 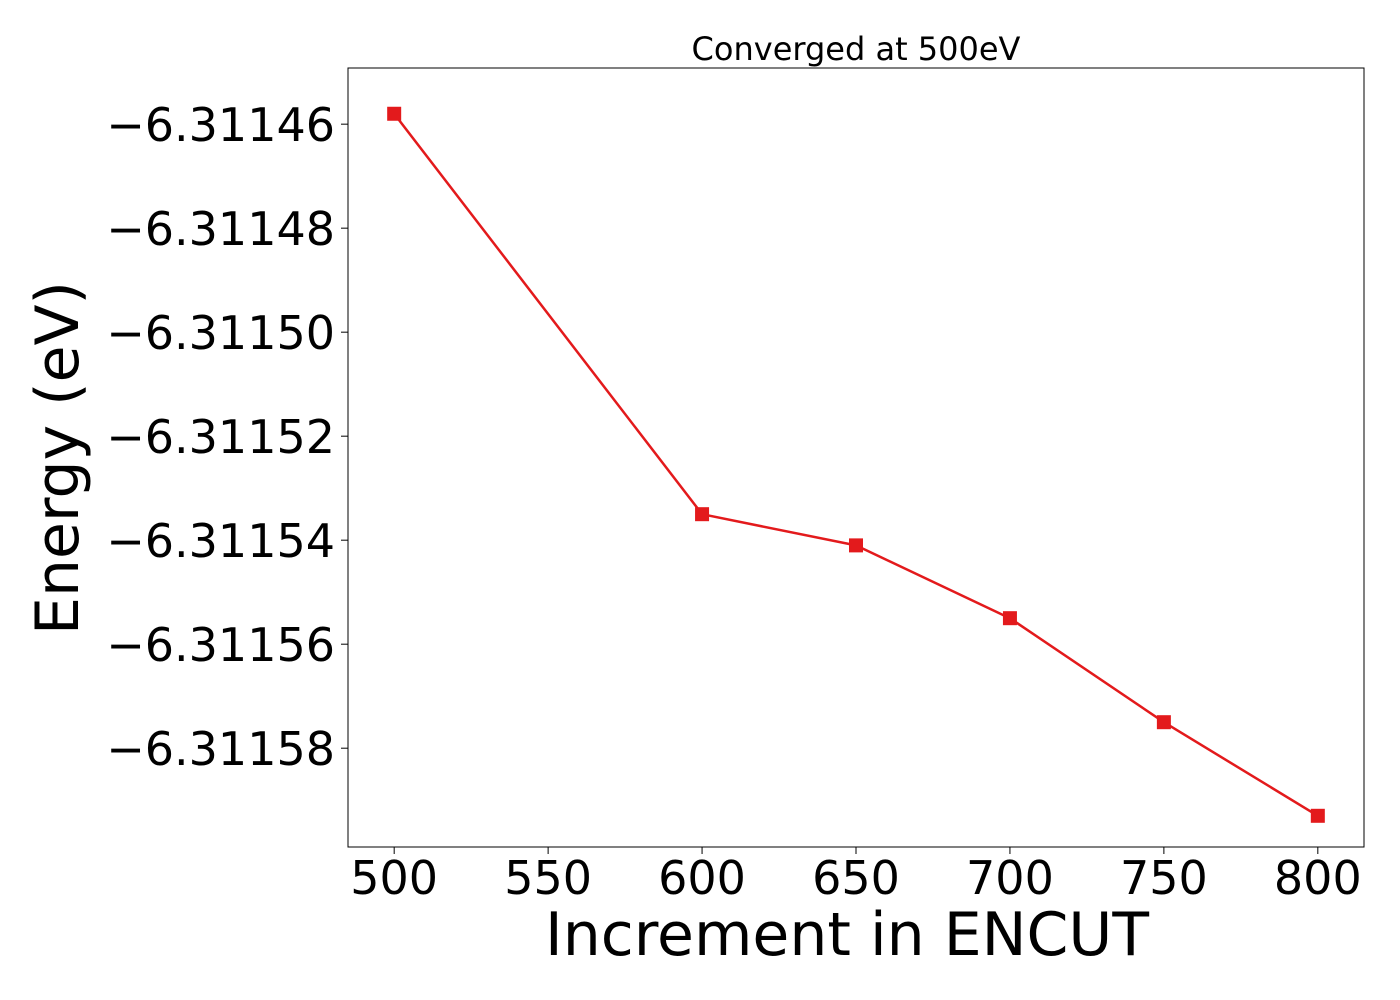 I want to click on x-tick-label: 500, so click(x=394, y=878).